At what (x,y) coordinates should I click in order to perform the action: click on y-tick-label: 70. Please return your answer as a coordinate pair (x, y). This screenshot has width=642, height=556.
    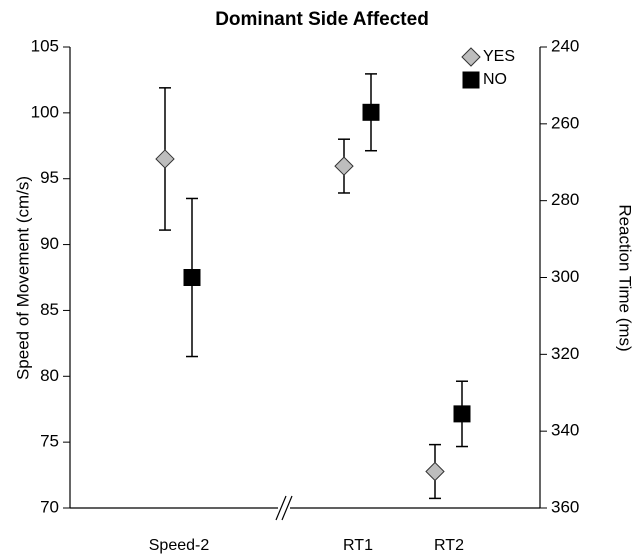
    Looking at the image, I should click on (49, 506).